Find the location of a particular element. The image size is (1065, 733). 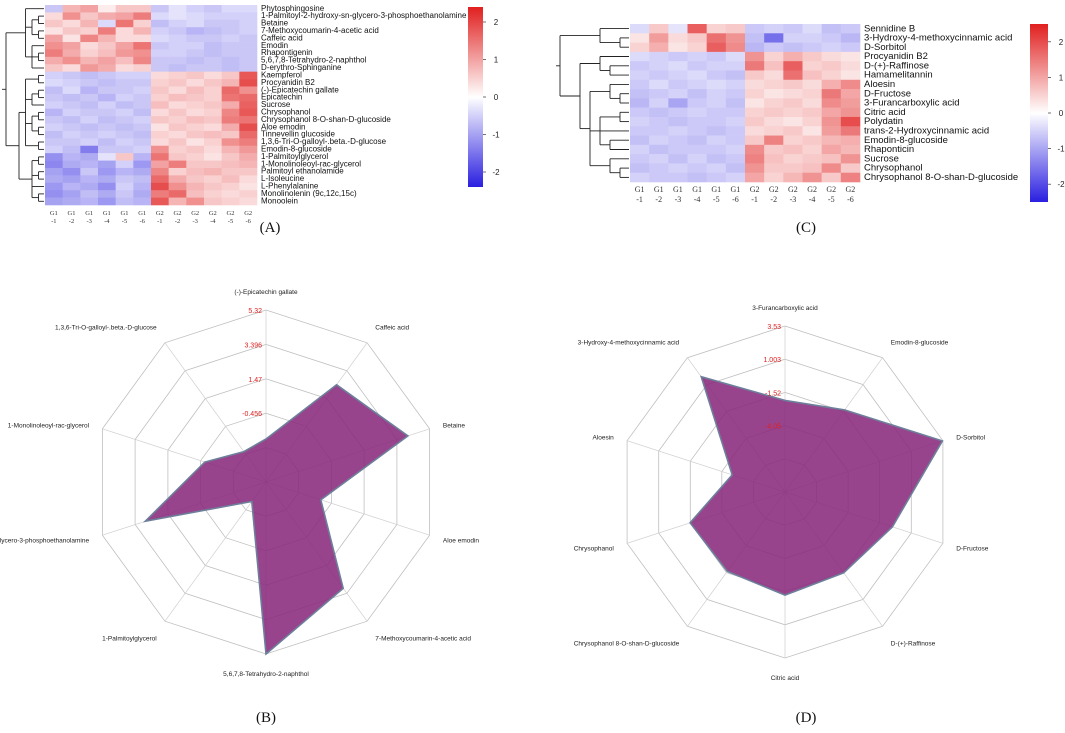

radar-category-label: 7-Methoxycoumarin-4-acetic acid is located at coordinates (423, 639).